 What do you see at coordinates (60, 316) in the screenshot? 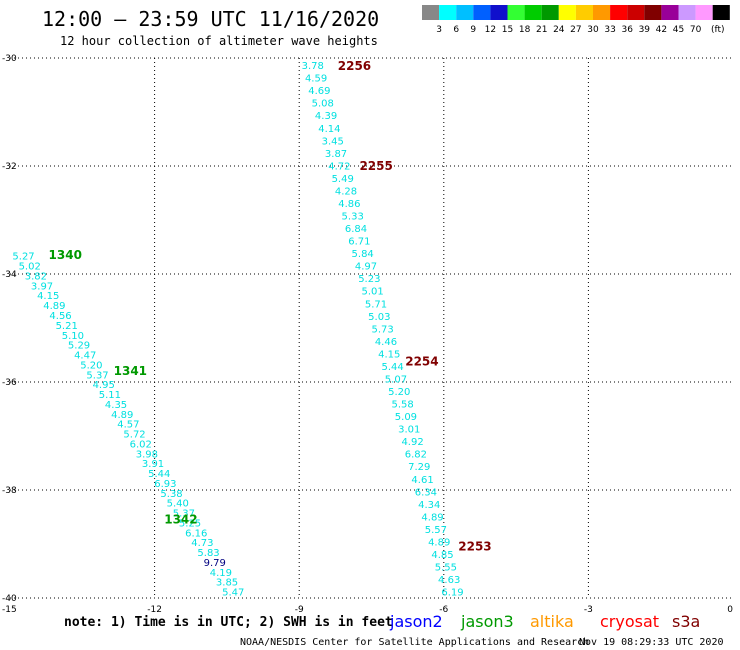
I see `swh-value: 4.56` at bounding box center [60, 316].